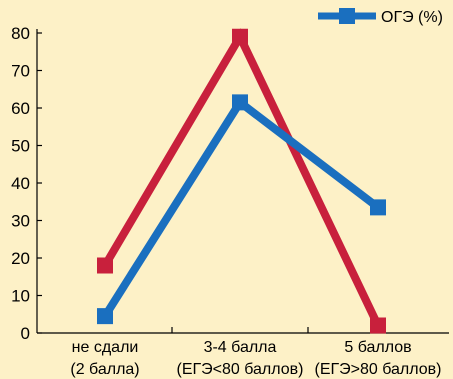 The width and height of the screenshot is (453, 379). What do you see at coordinates (20, 146) in the screenshot?
I see `y-tick-label: 50` at bounding box center [20, 146].